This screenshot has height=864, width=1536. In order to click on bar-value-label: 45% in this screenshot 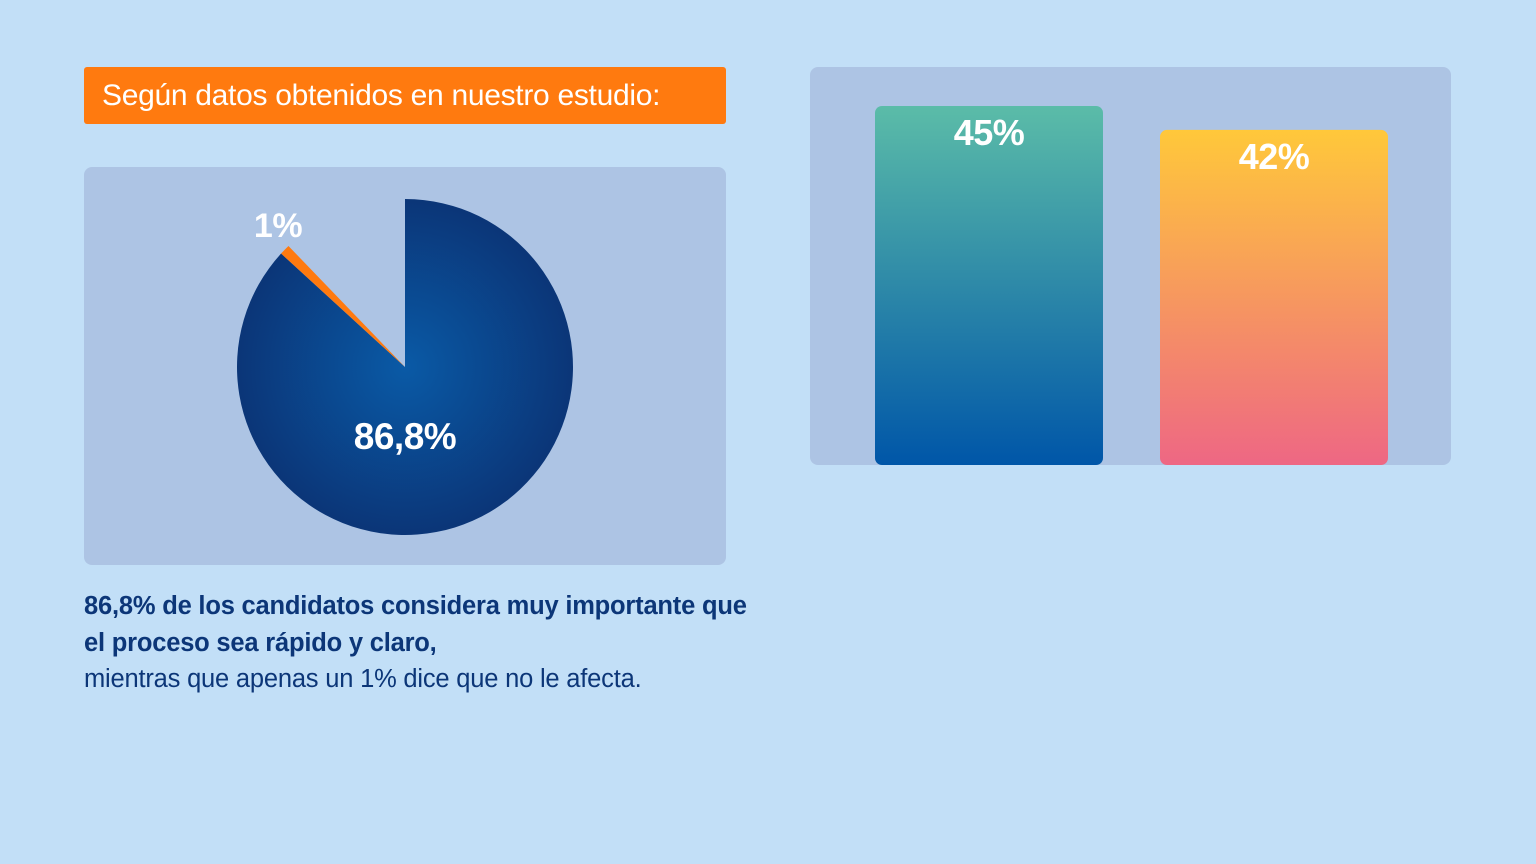, I will do `click(989, 132)`.